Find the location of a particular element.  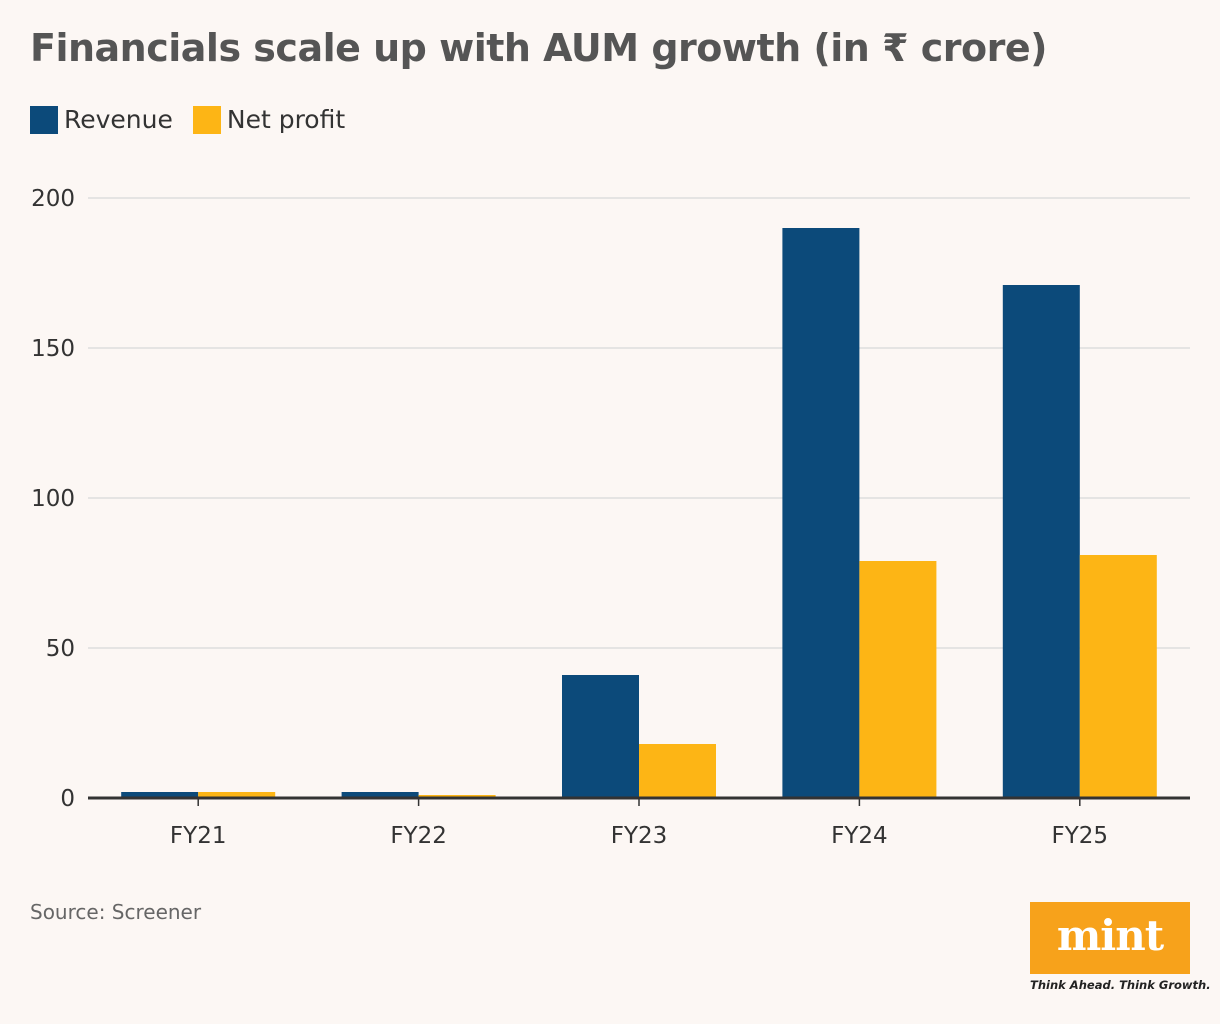

bar-revenue-fy25 is located at coordinates (1041, 541).